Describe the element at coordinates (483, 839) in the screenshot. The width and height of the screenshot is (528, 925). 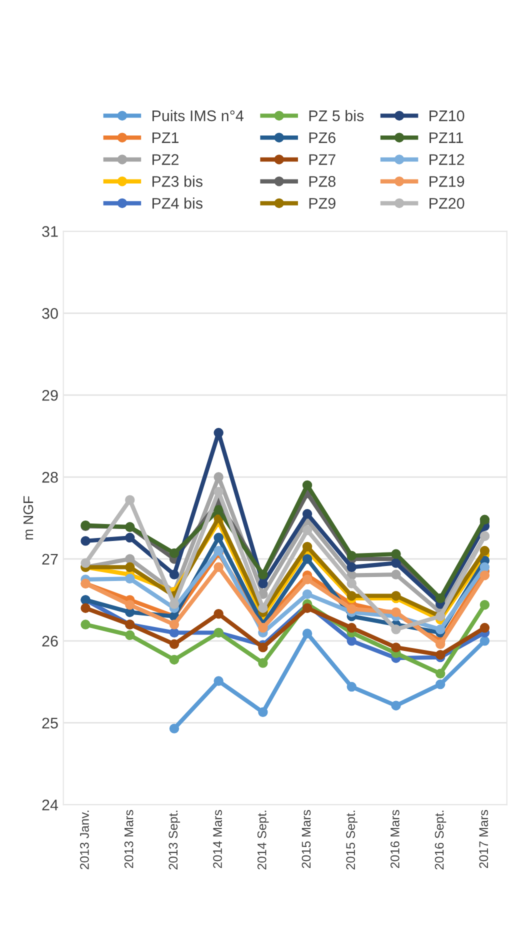
I see `x-tick-label: 2017 Mars` at that location.